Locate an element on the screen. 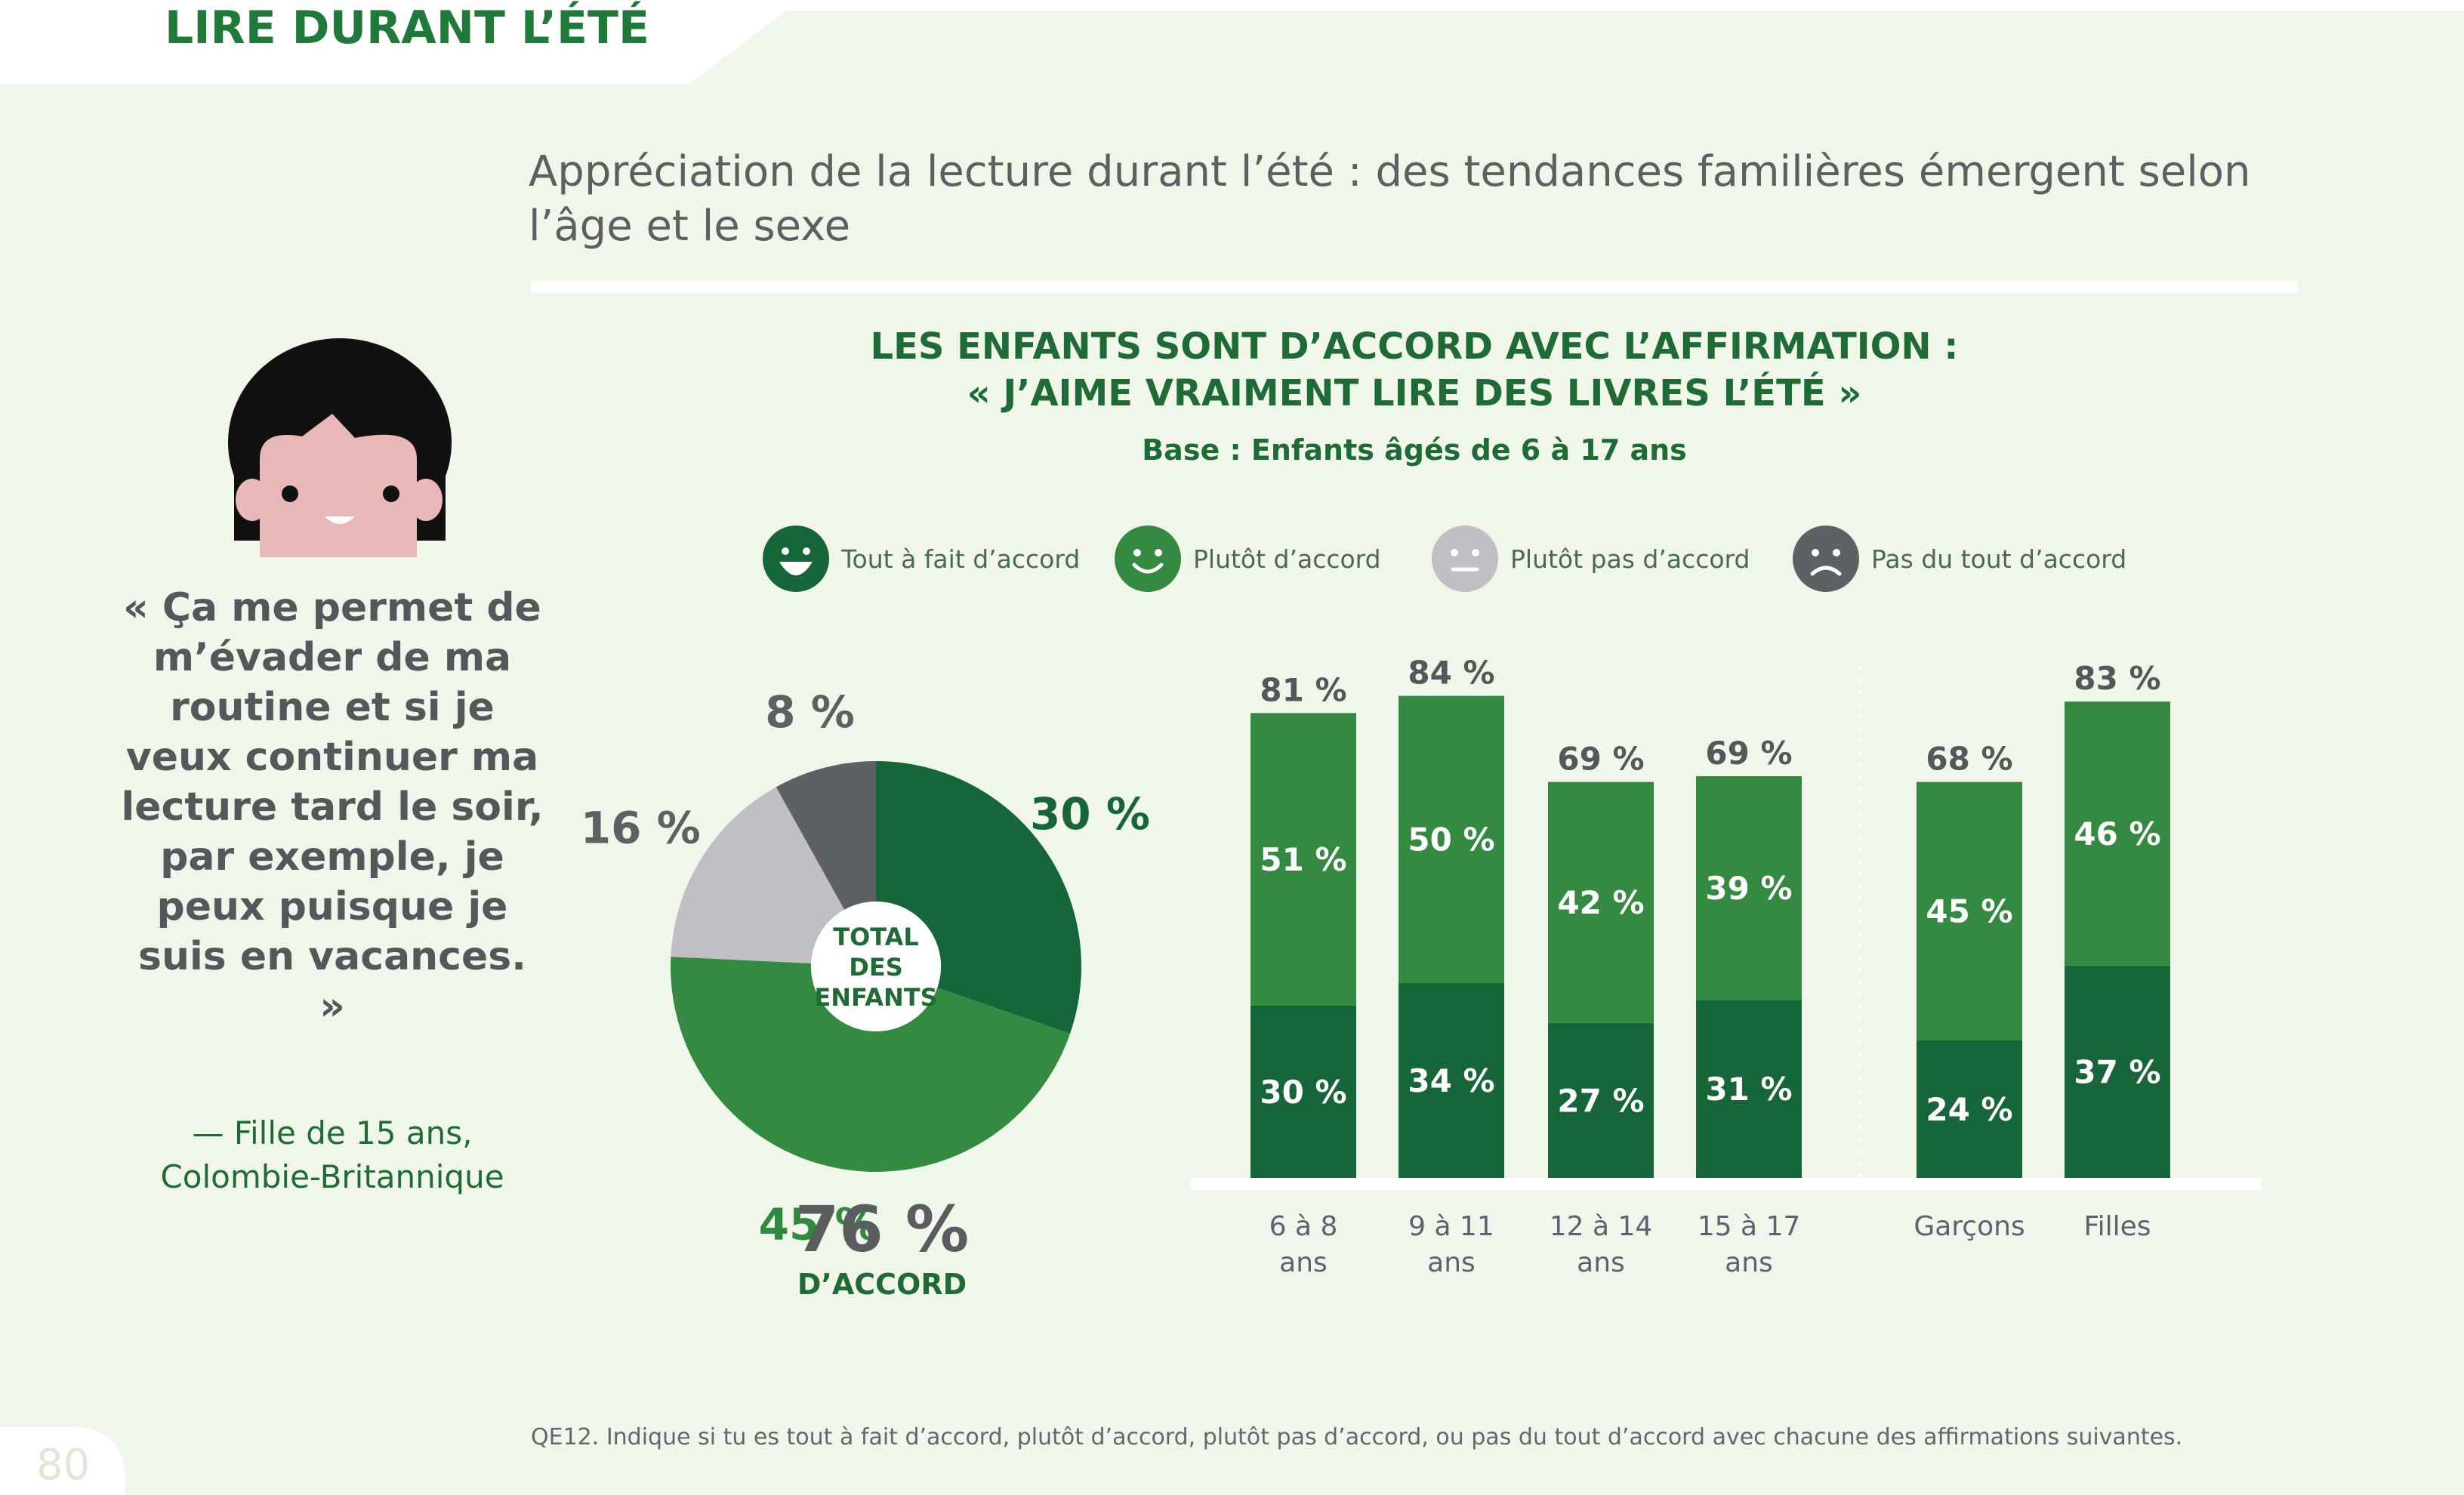 This screenshot has width=2464, height=1495. x-tick-label: 9 à 11 is located at coordinates (1451, 1226).